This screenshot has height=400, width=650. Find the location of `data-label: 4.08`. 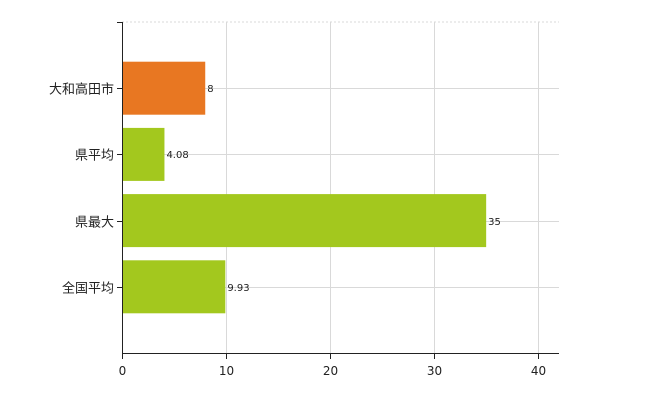

data-label: 4.08 is located at coordinates (177, 155).